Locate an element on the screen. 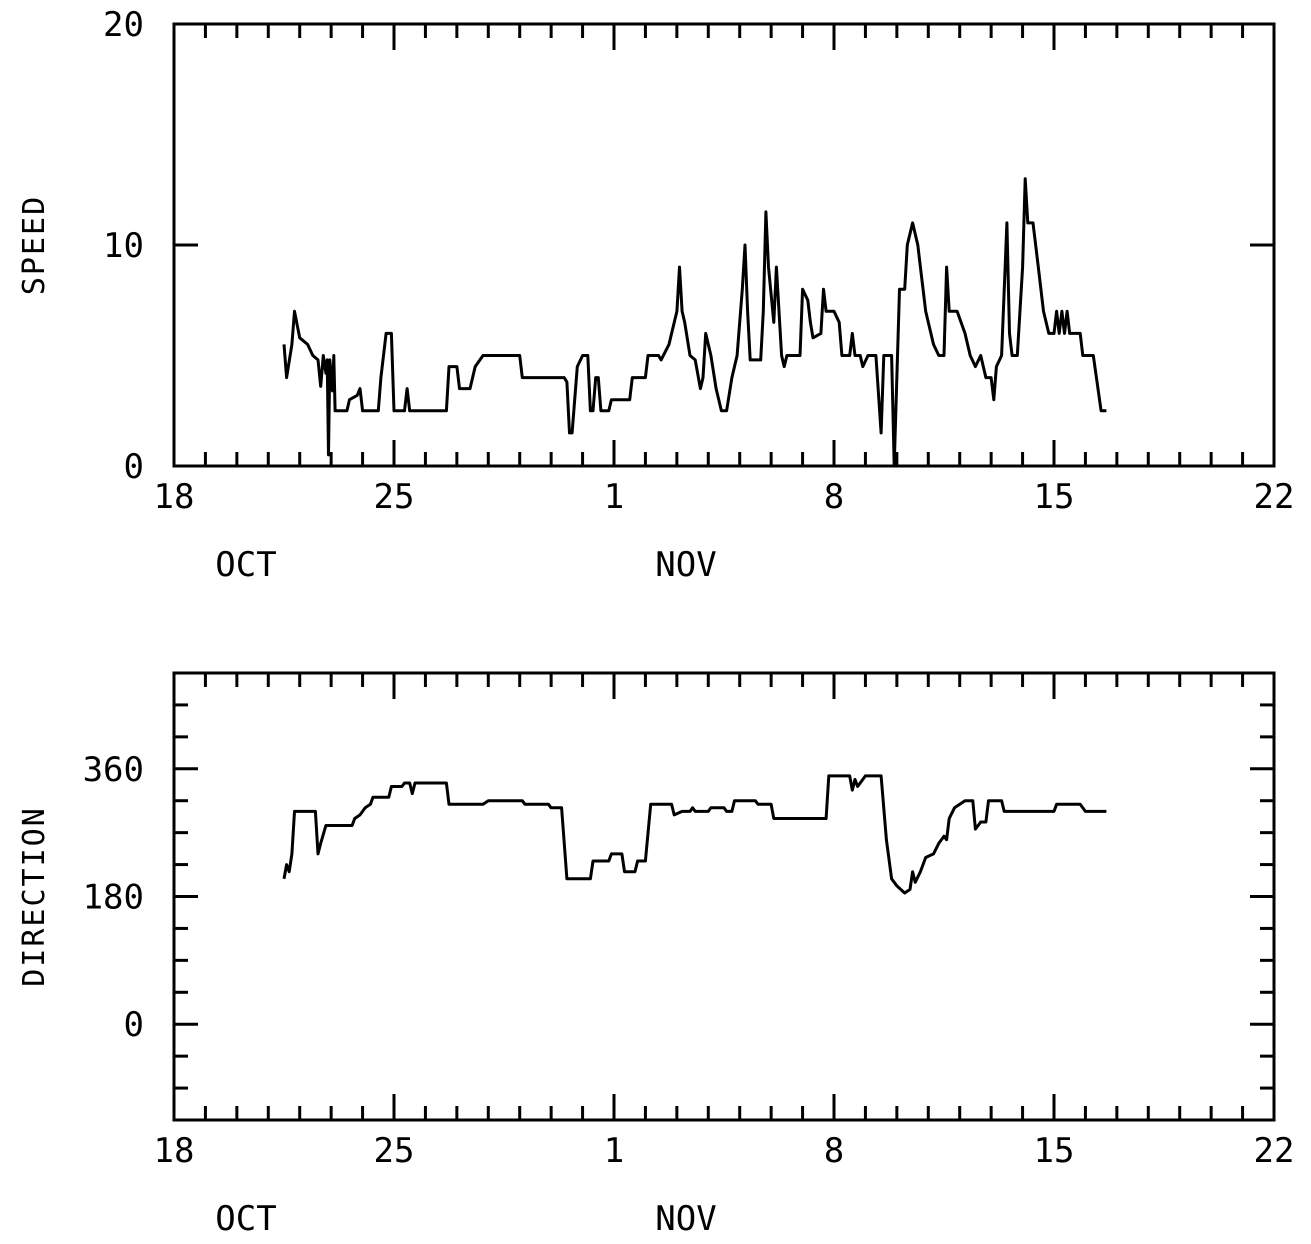 This screenshot has height=1244, width=1311. y-axis-title: SPEED is located at coordinates (34, 245).